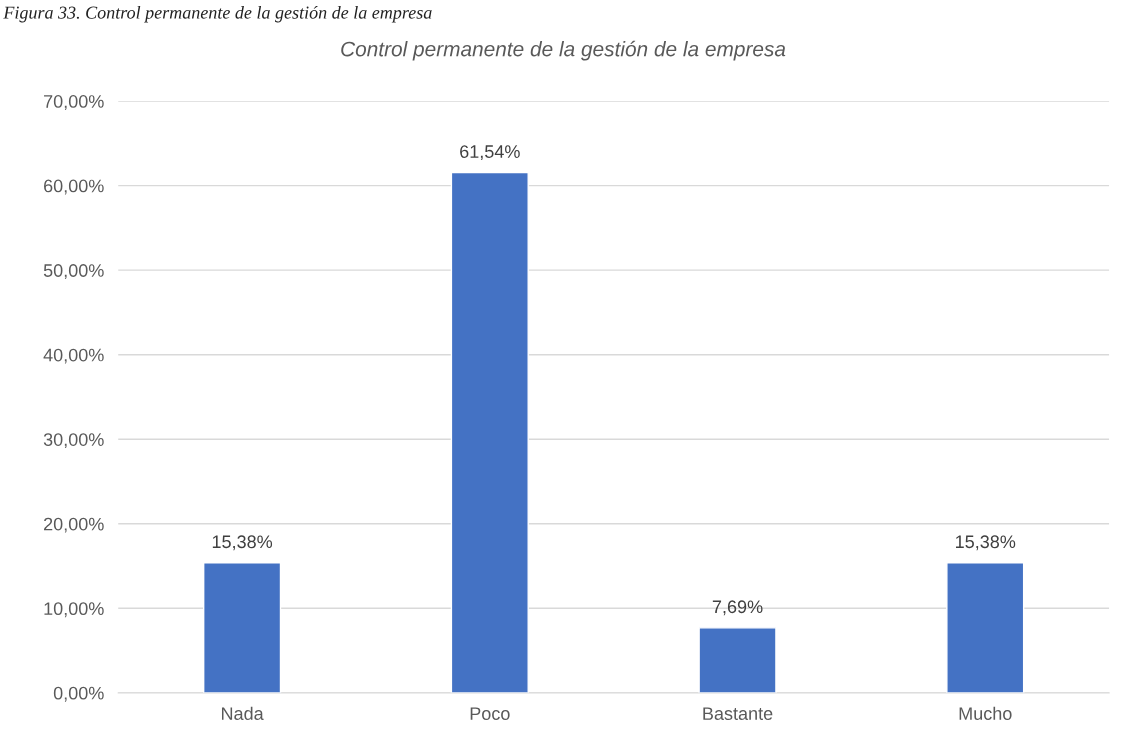 Image resolution: width=1126 pixels, height=749 pixels. Describe the element at coordinates (74, 187) in the screenshot. I see `y-tick-label: 60,00%` at that location.